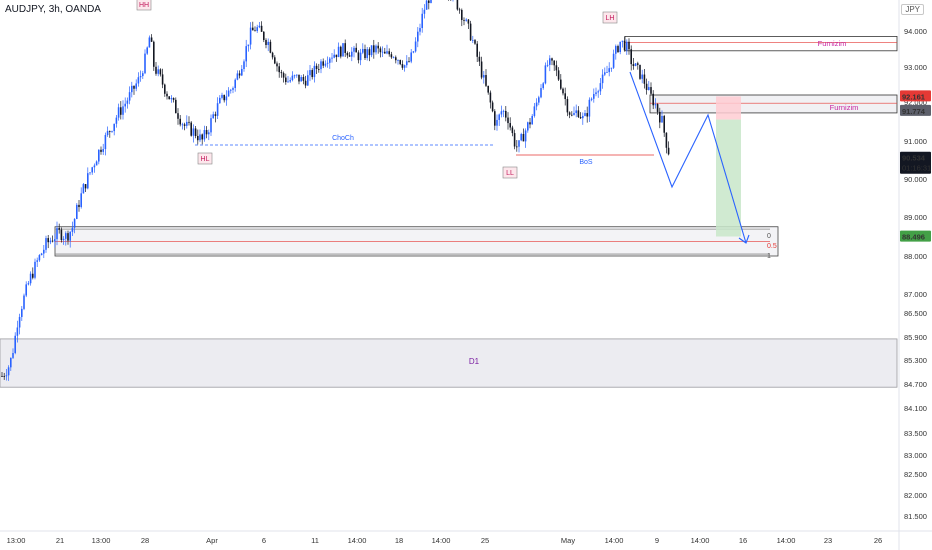 The width and height of the screenshot is (932, 550). I want to click on time-tick-label: 6, so click(264, 540).